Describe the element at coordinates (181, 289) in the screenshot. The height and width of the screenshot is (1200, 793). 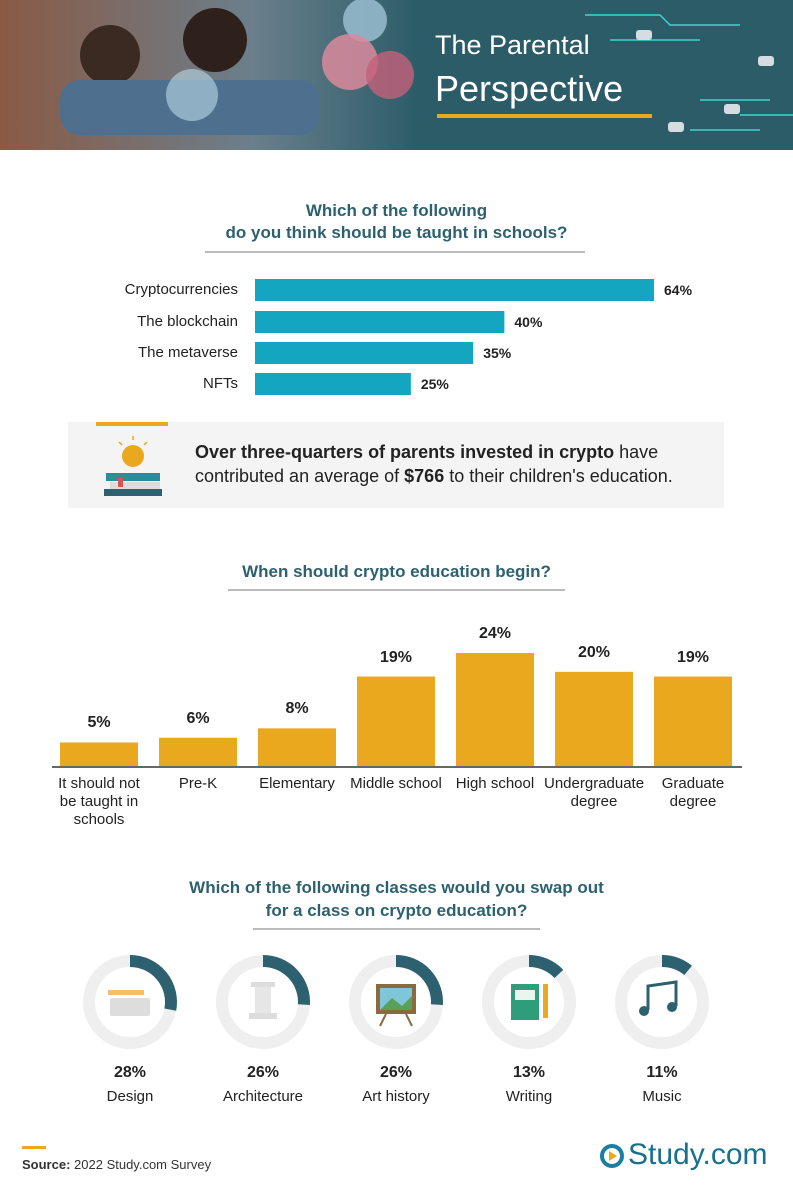
I see `category-label: Cryptocurrencies` at that location.